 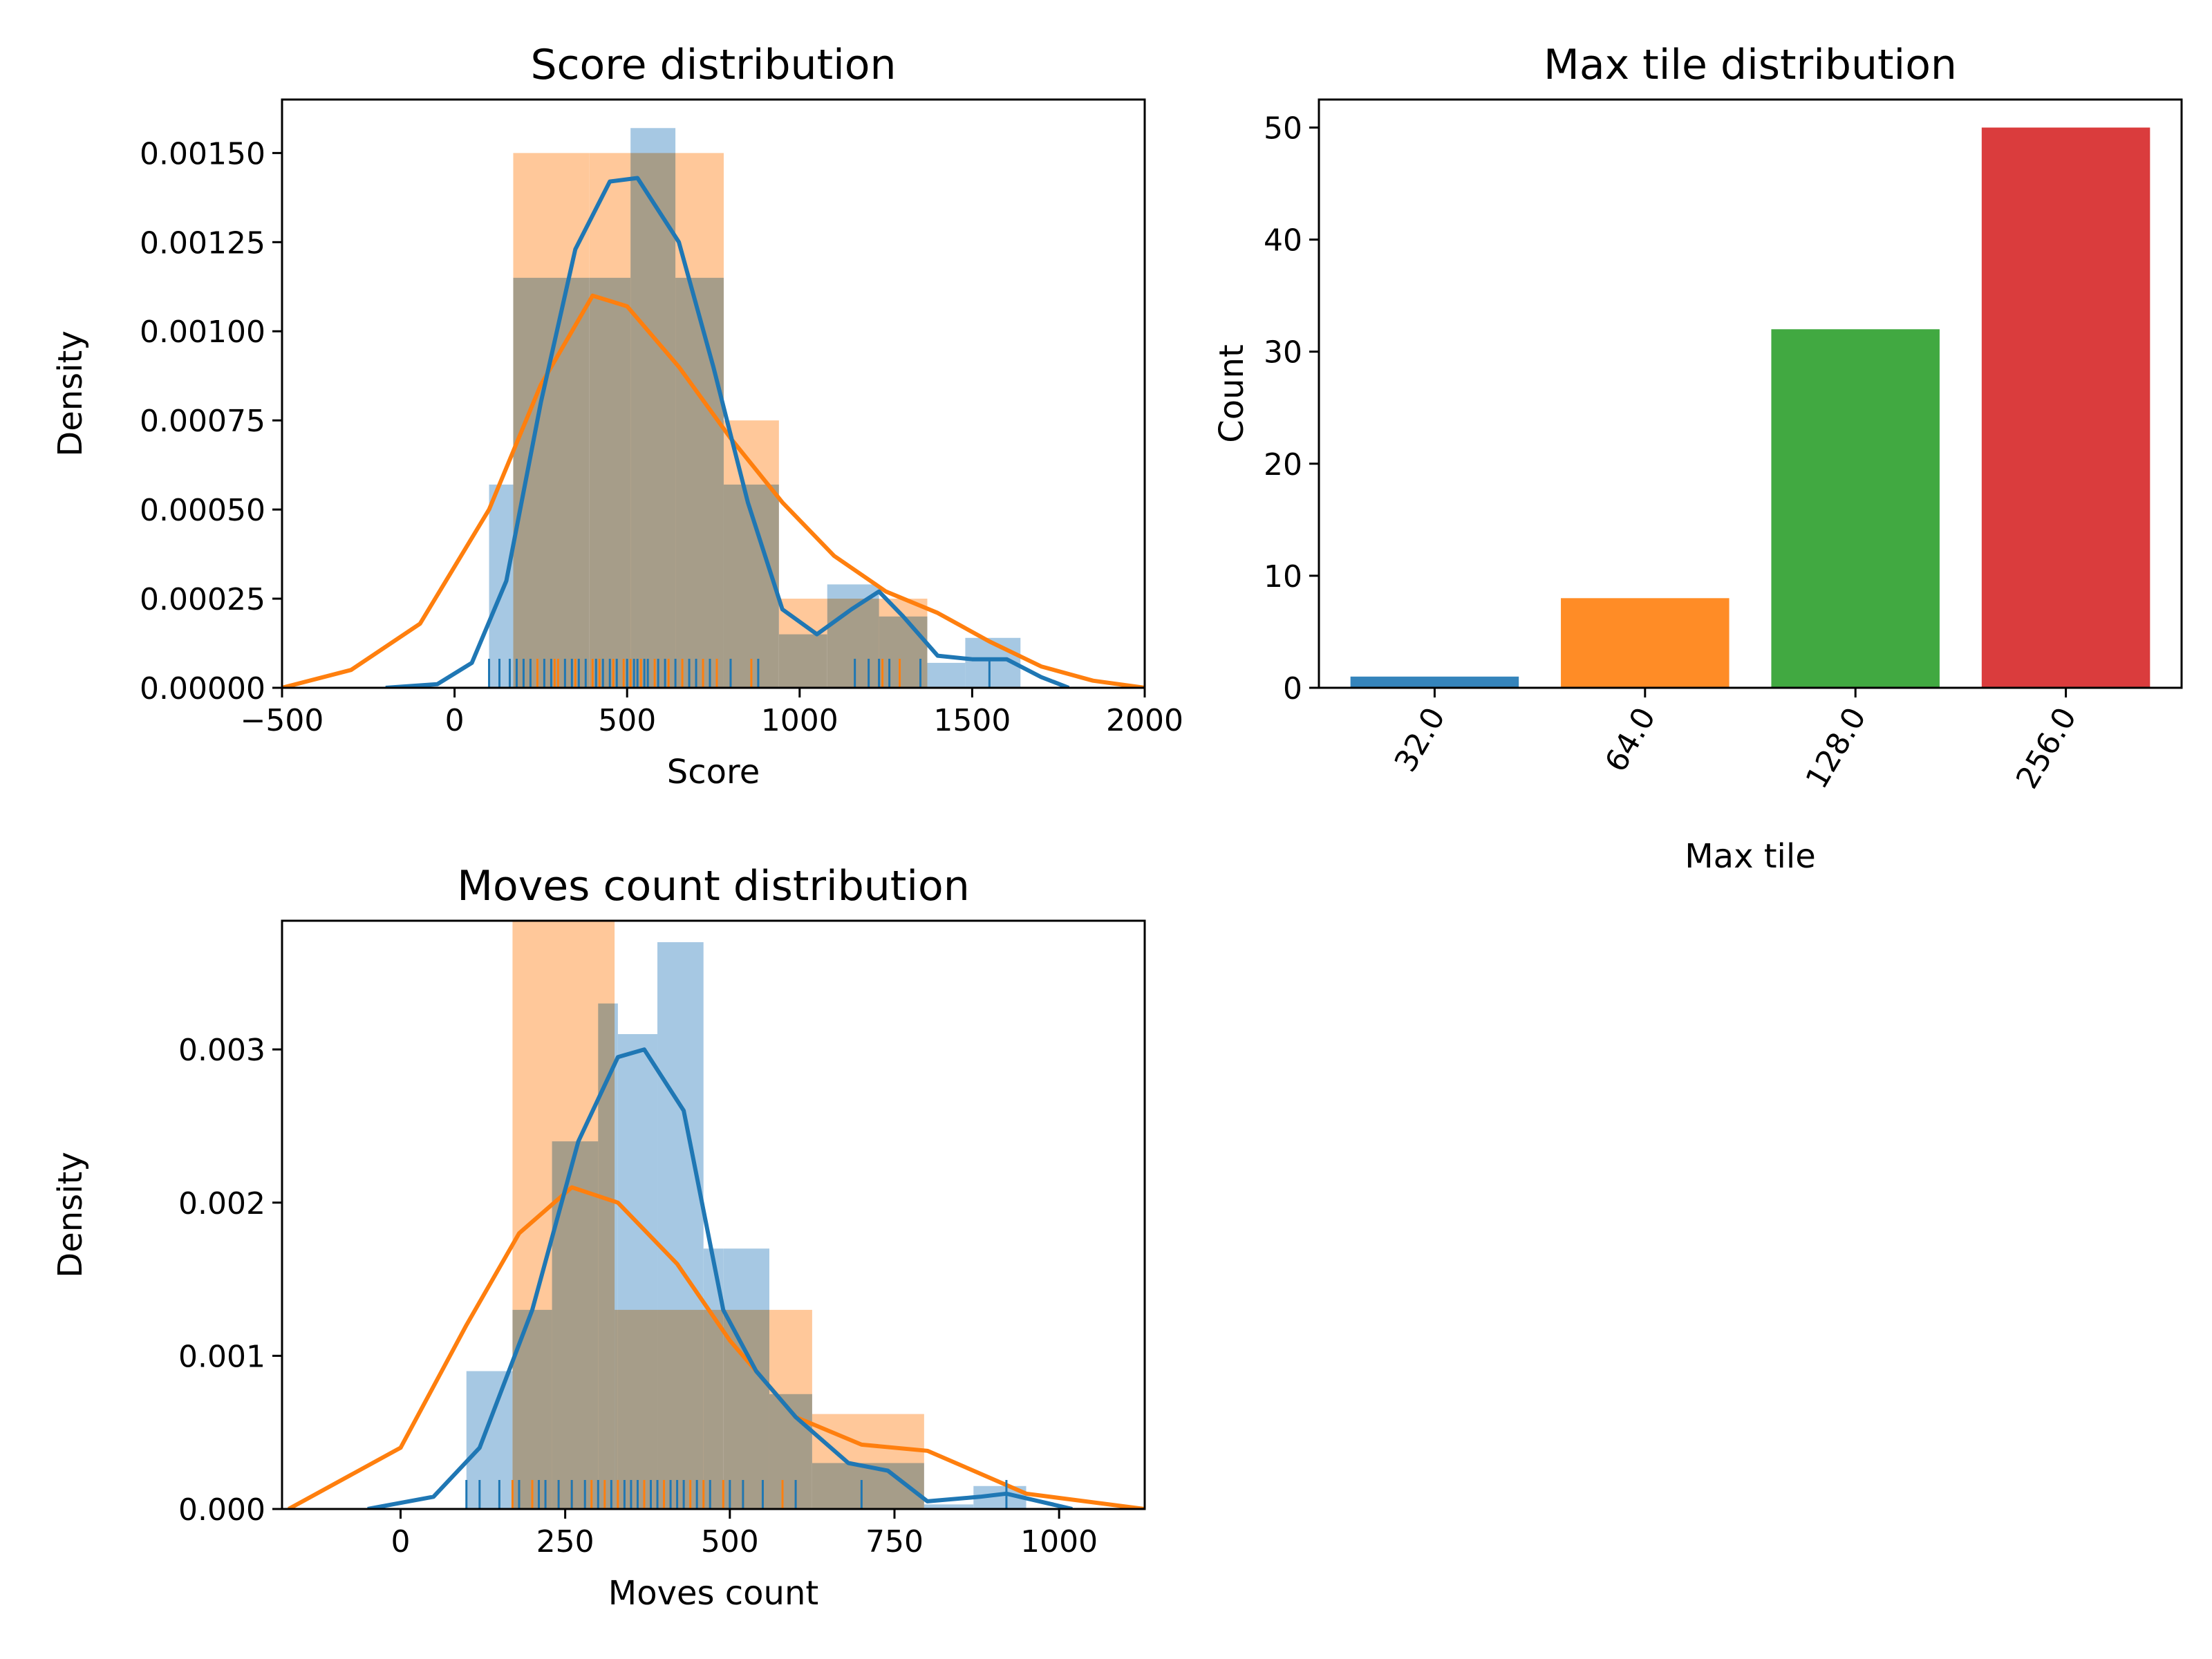 What do you see at coordinates (1645, 643) in the screenshot?
I see `bar-64.0` at bounding box center [1645, 643].